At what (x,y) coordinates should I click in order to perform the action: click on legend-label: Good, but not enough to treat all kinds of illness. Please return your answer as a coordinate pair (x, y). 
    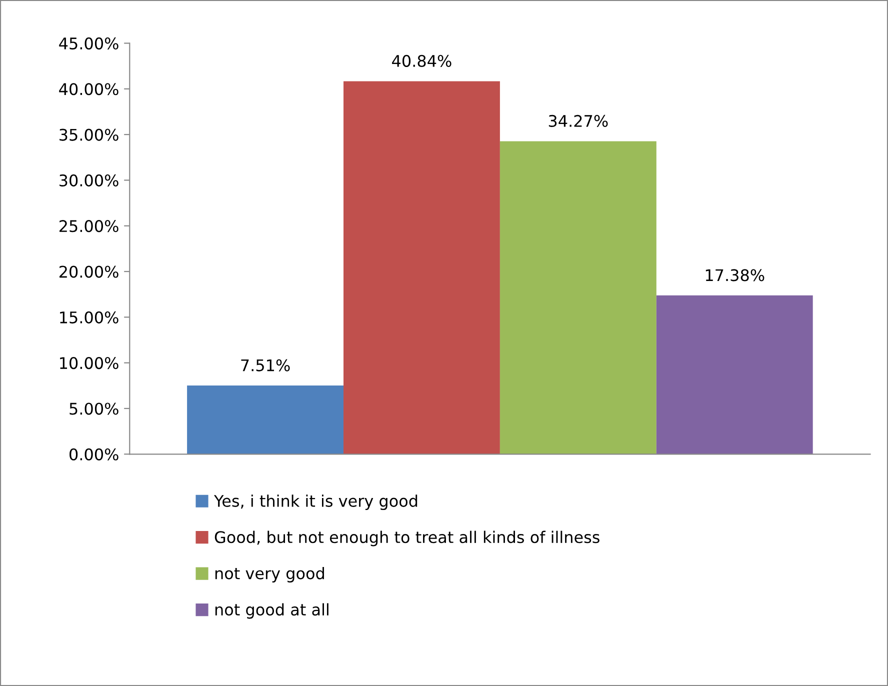
    Looking at the image, I should click on (407, 538).